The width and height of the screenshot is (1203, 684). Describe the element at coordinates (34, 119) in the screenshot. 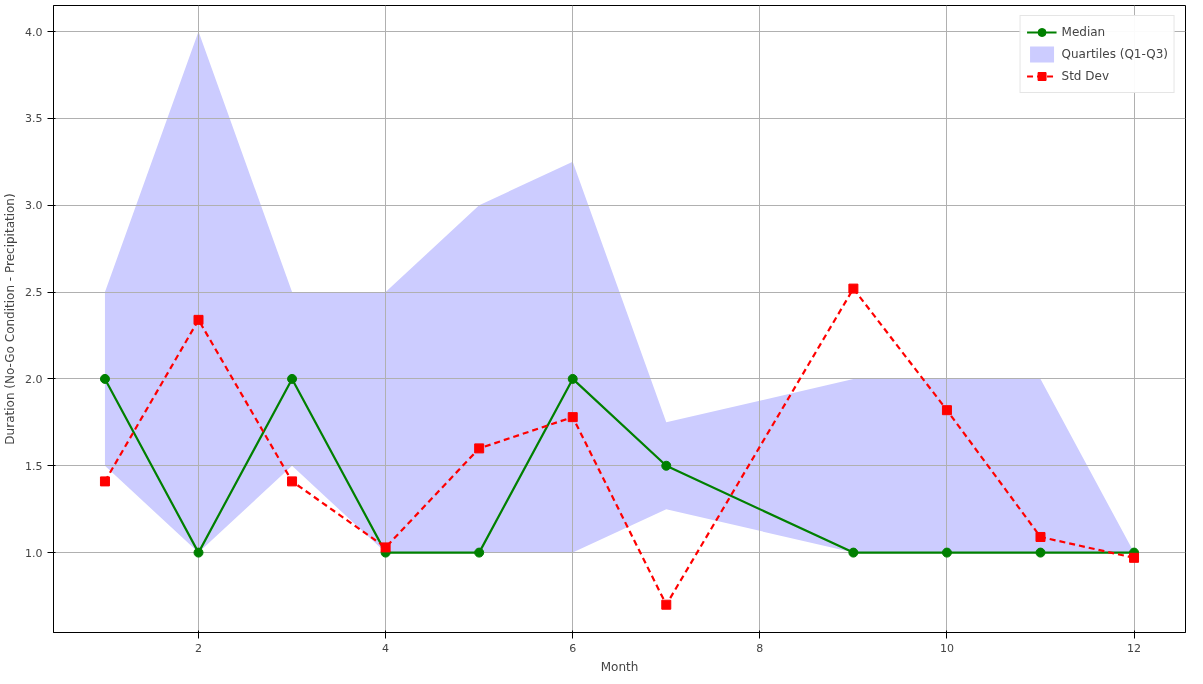

I see `y-tick-label: 3.5` at that location.